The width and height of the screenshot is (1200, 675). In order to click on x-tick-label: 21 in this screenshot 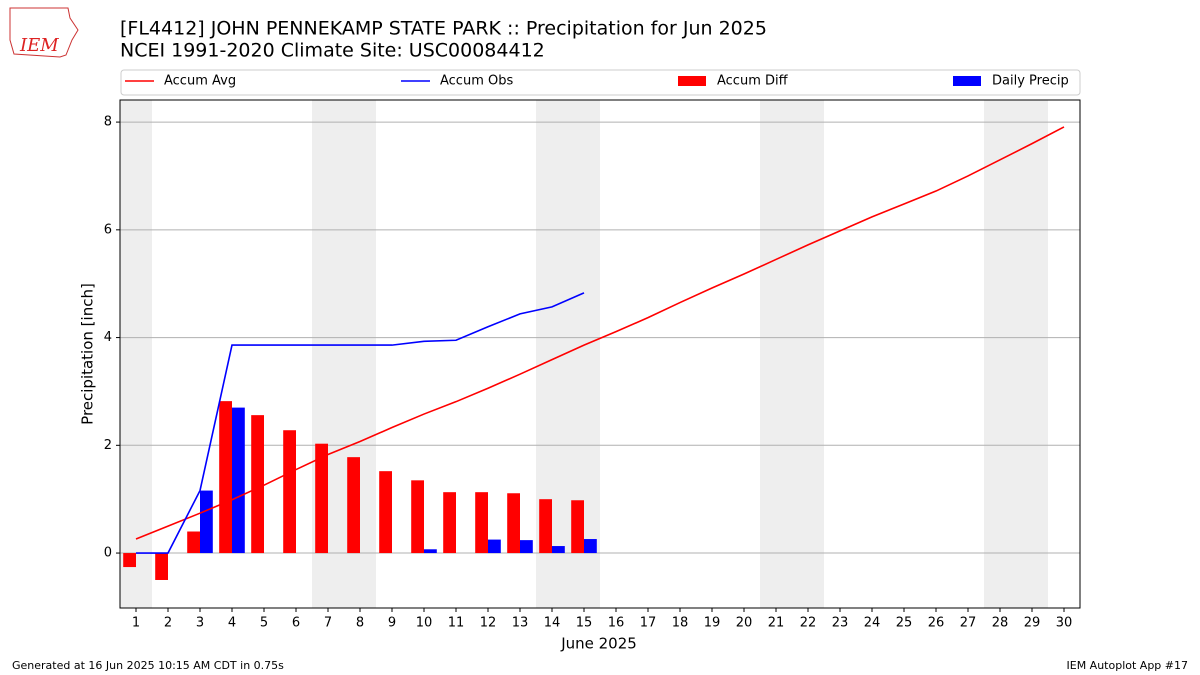, I will do `click(776, 623)`.